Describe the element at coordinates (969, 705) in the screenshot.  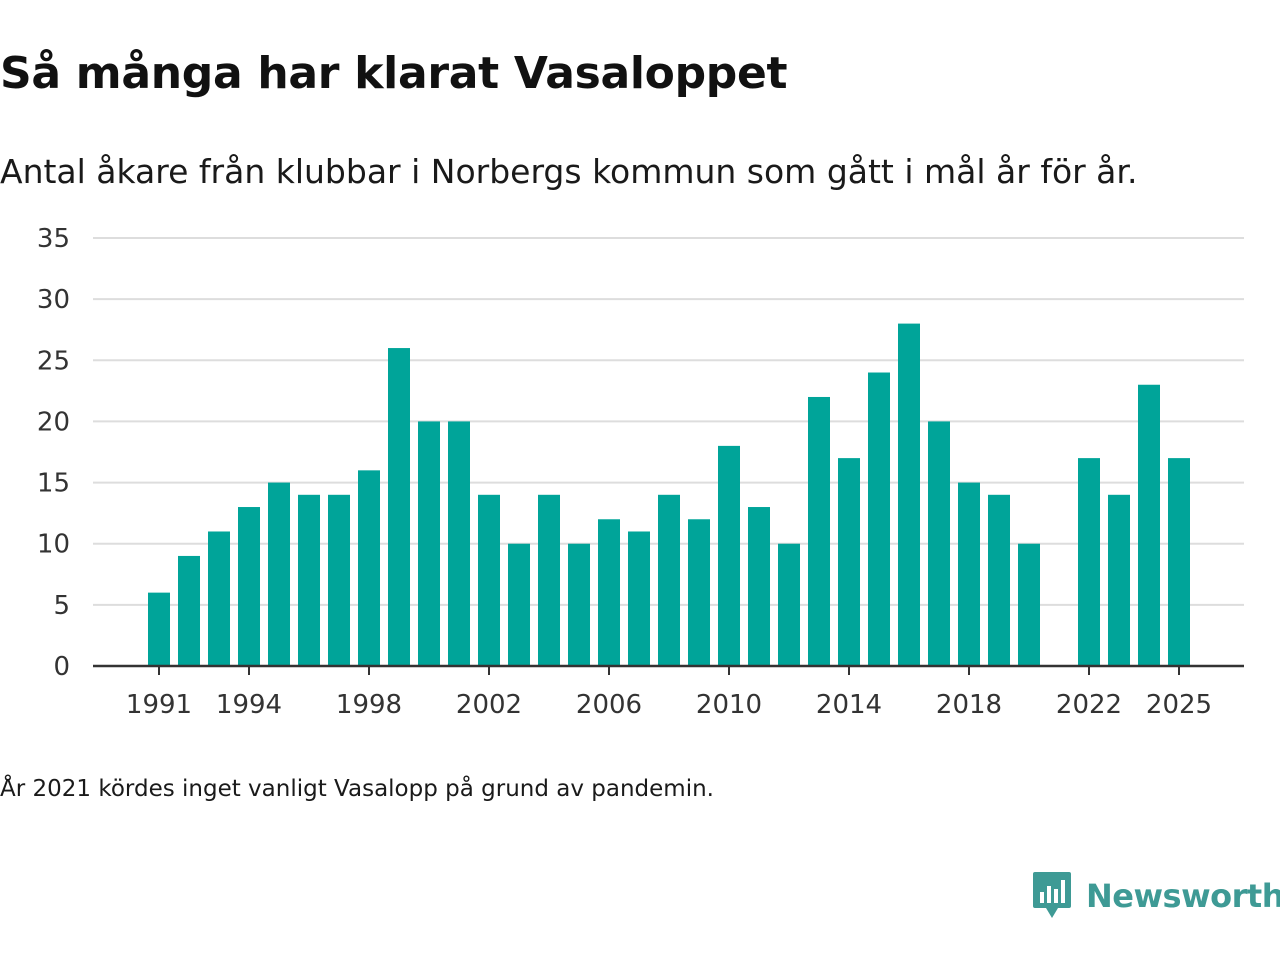
I see `x-tick-label-2018: 2018` at that location.